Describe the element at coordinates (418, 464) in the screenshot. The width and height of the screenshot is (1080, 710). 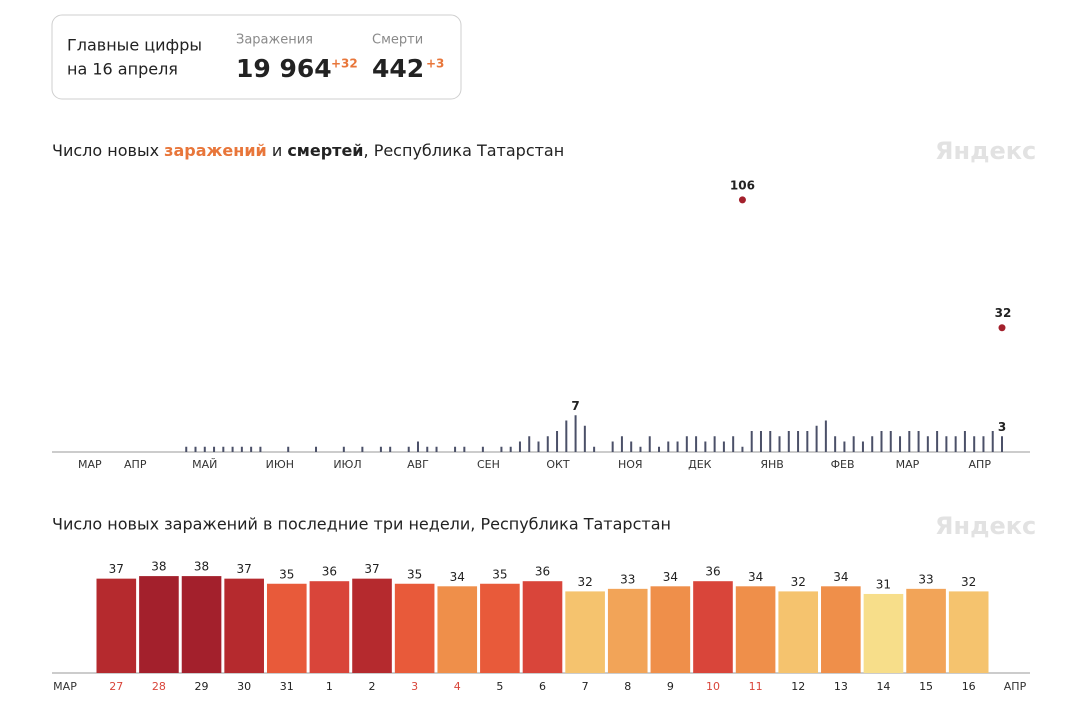
I see `x-tick-label: АВГ` at that location.